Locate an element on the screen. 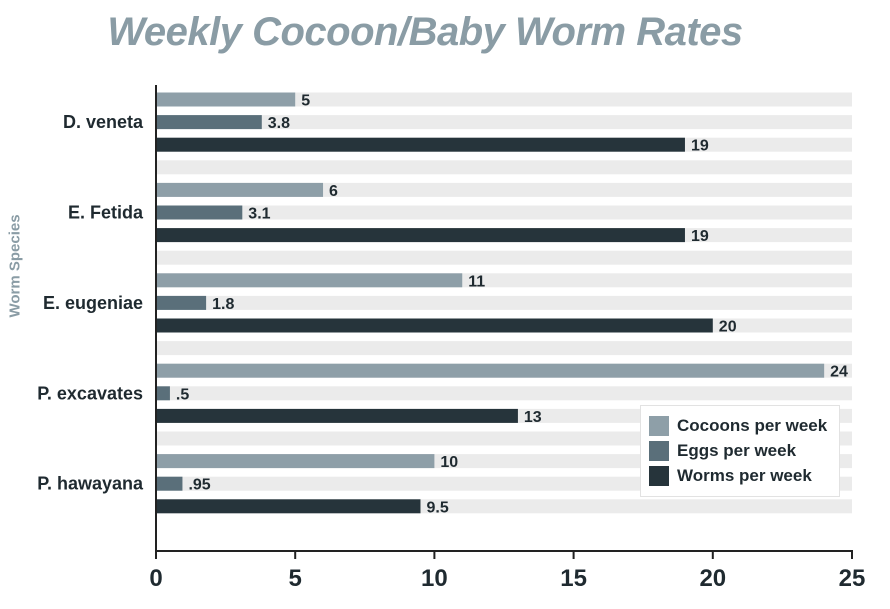 This screenshot has width=890, height=609. category-label: D. veneta is located at coordinates (103, 122).